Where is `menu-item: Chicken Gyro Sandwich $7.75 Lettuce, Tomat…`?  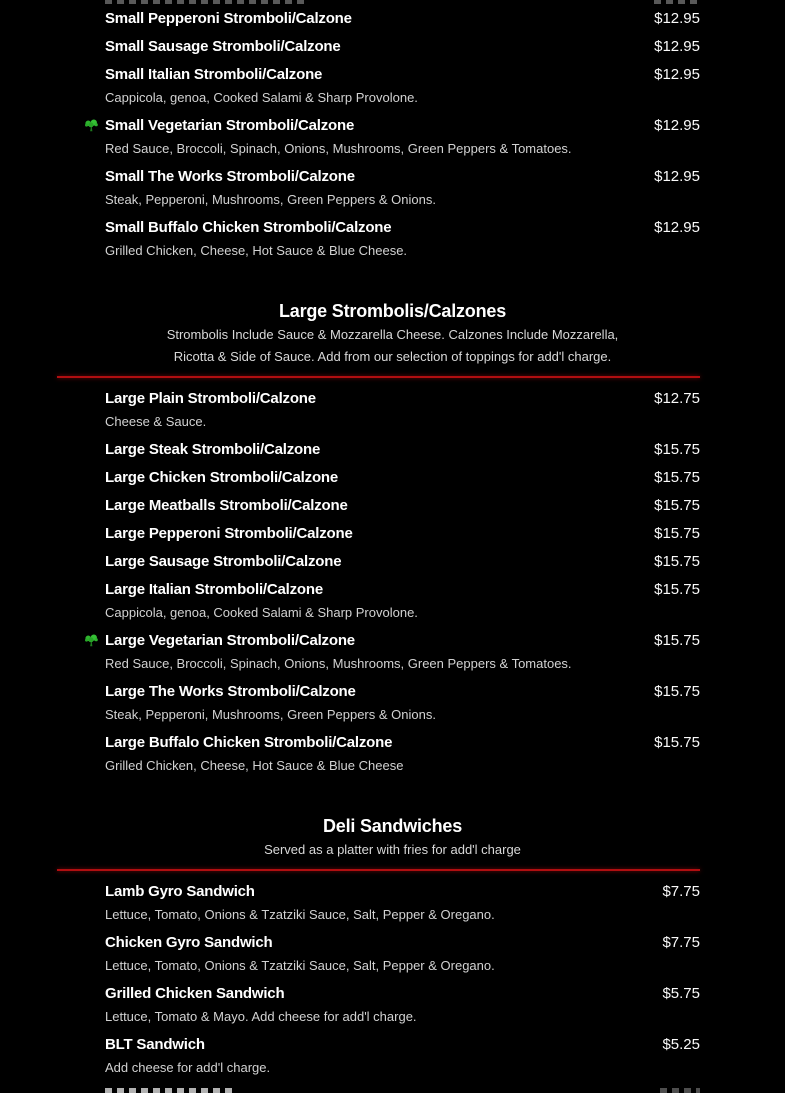
menu-item: Chicken Gyro Sandwich $7.75 Lettuce, Tomat… is located at coordinates (402, 954).